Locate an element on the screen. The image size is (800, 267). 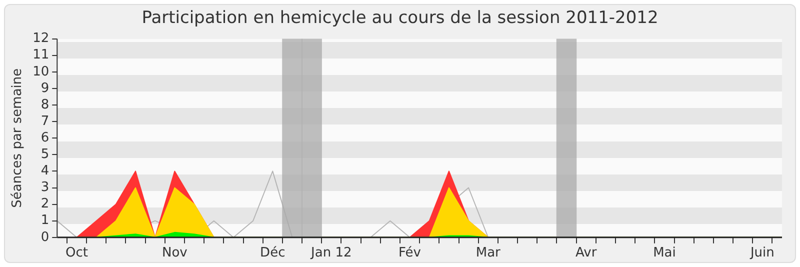
x-tick-label: Mai is located at coordinates (664, 253).